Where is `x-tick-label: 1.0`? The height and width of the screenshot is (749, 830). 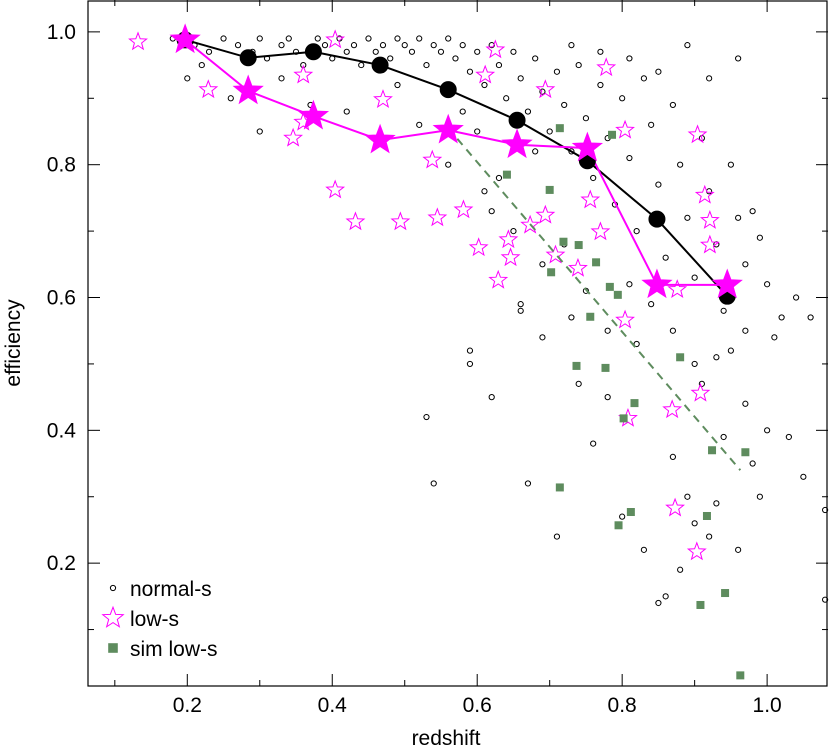 x-tick-label: 1.0 is located at coordinates (767, 705).